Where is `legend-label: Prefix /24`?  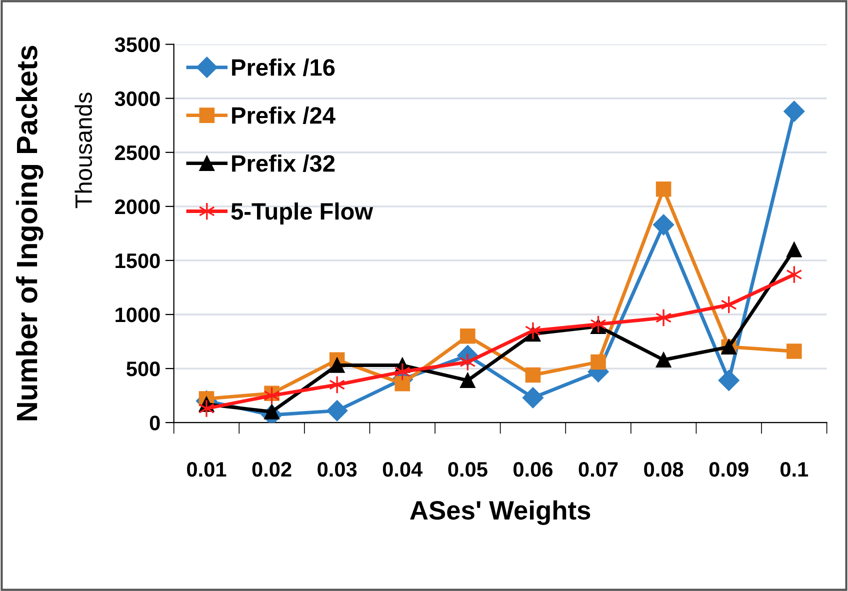
legend-label: Prefix /24 is located at coordinates (284, 115).